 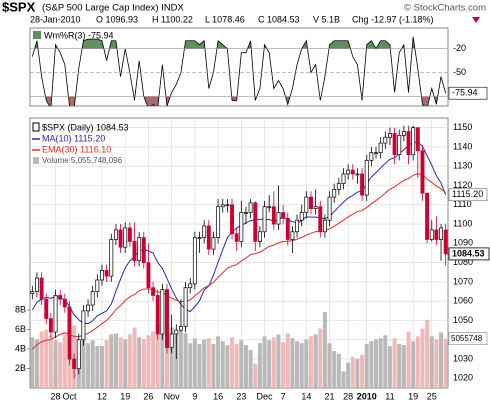 What do you see at coordinates (148, 396) in the screenshot?
I see `x-tick-label: 26` at bounding box center [148, 396].